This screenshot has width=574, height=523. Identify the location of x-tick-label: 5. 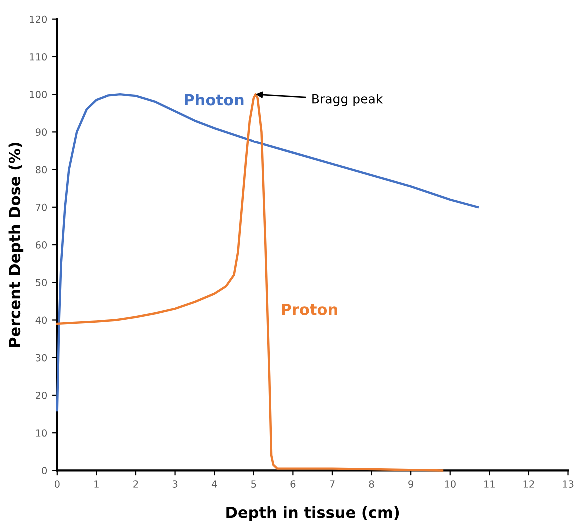
(254, 484).